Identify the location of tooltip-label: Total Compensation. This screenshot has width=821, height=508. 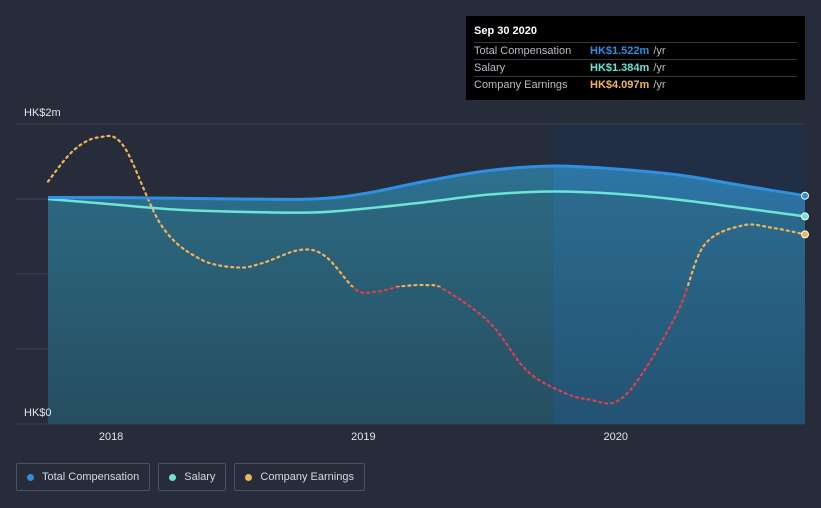
(523, 51).